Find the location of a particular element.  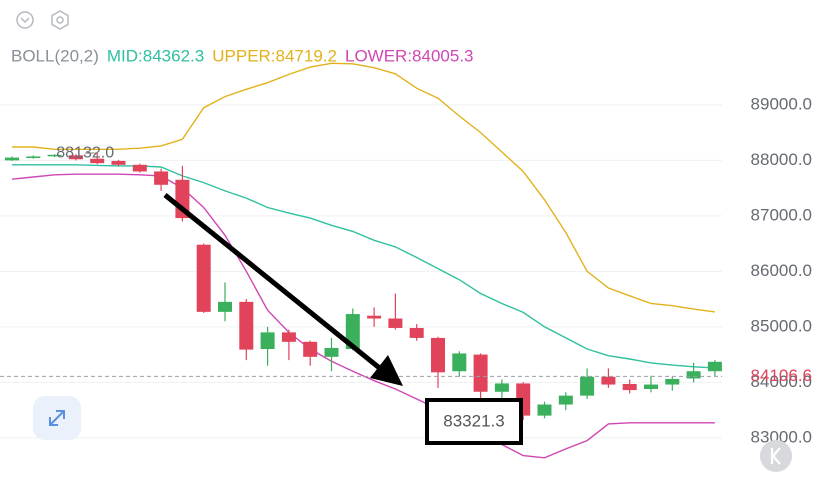

back-button is located at coordinates (776, 456).